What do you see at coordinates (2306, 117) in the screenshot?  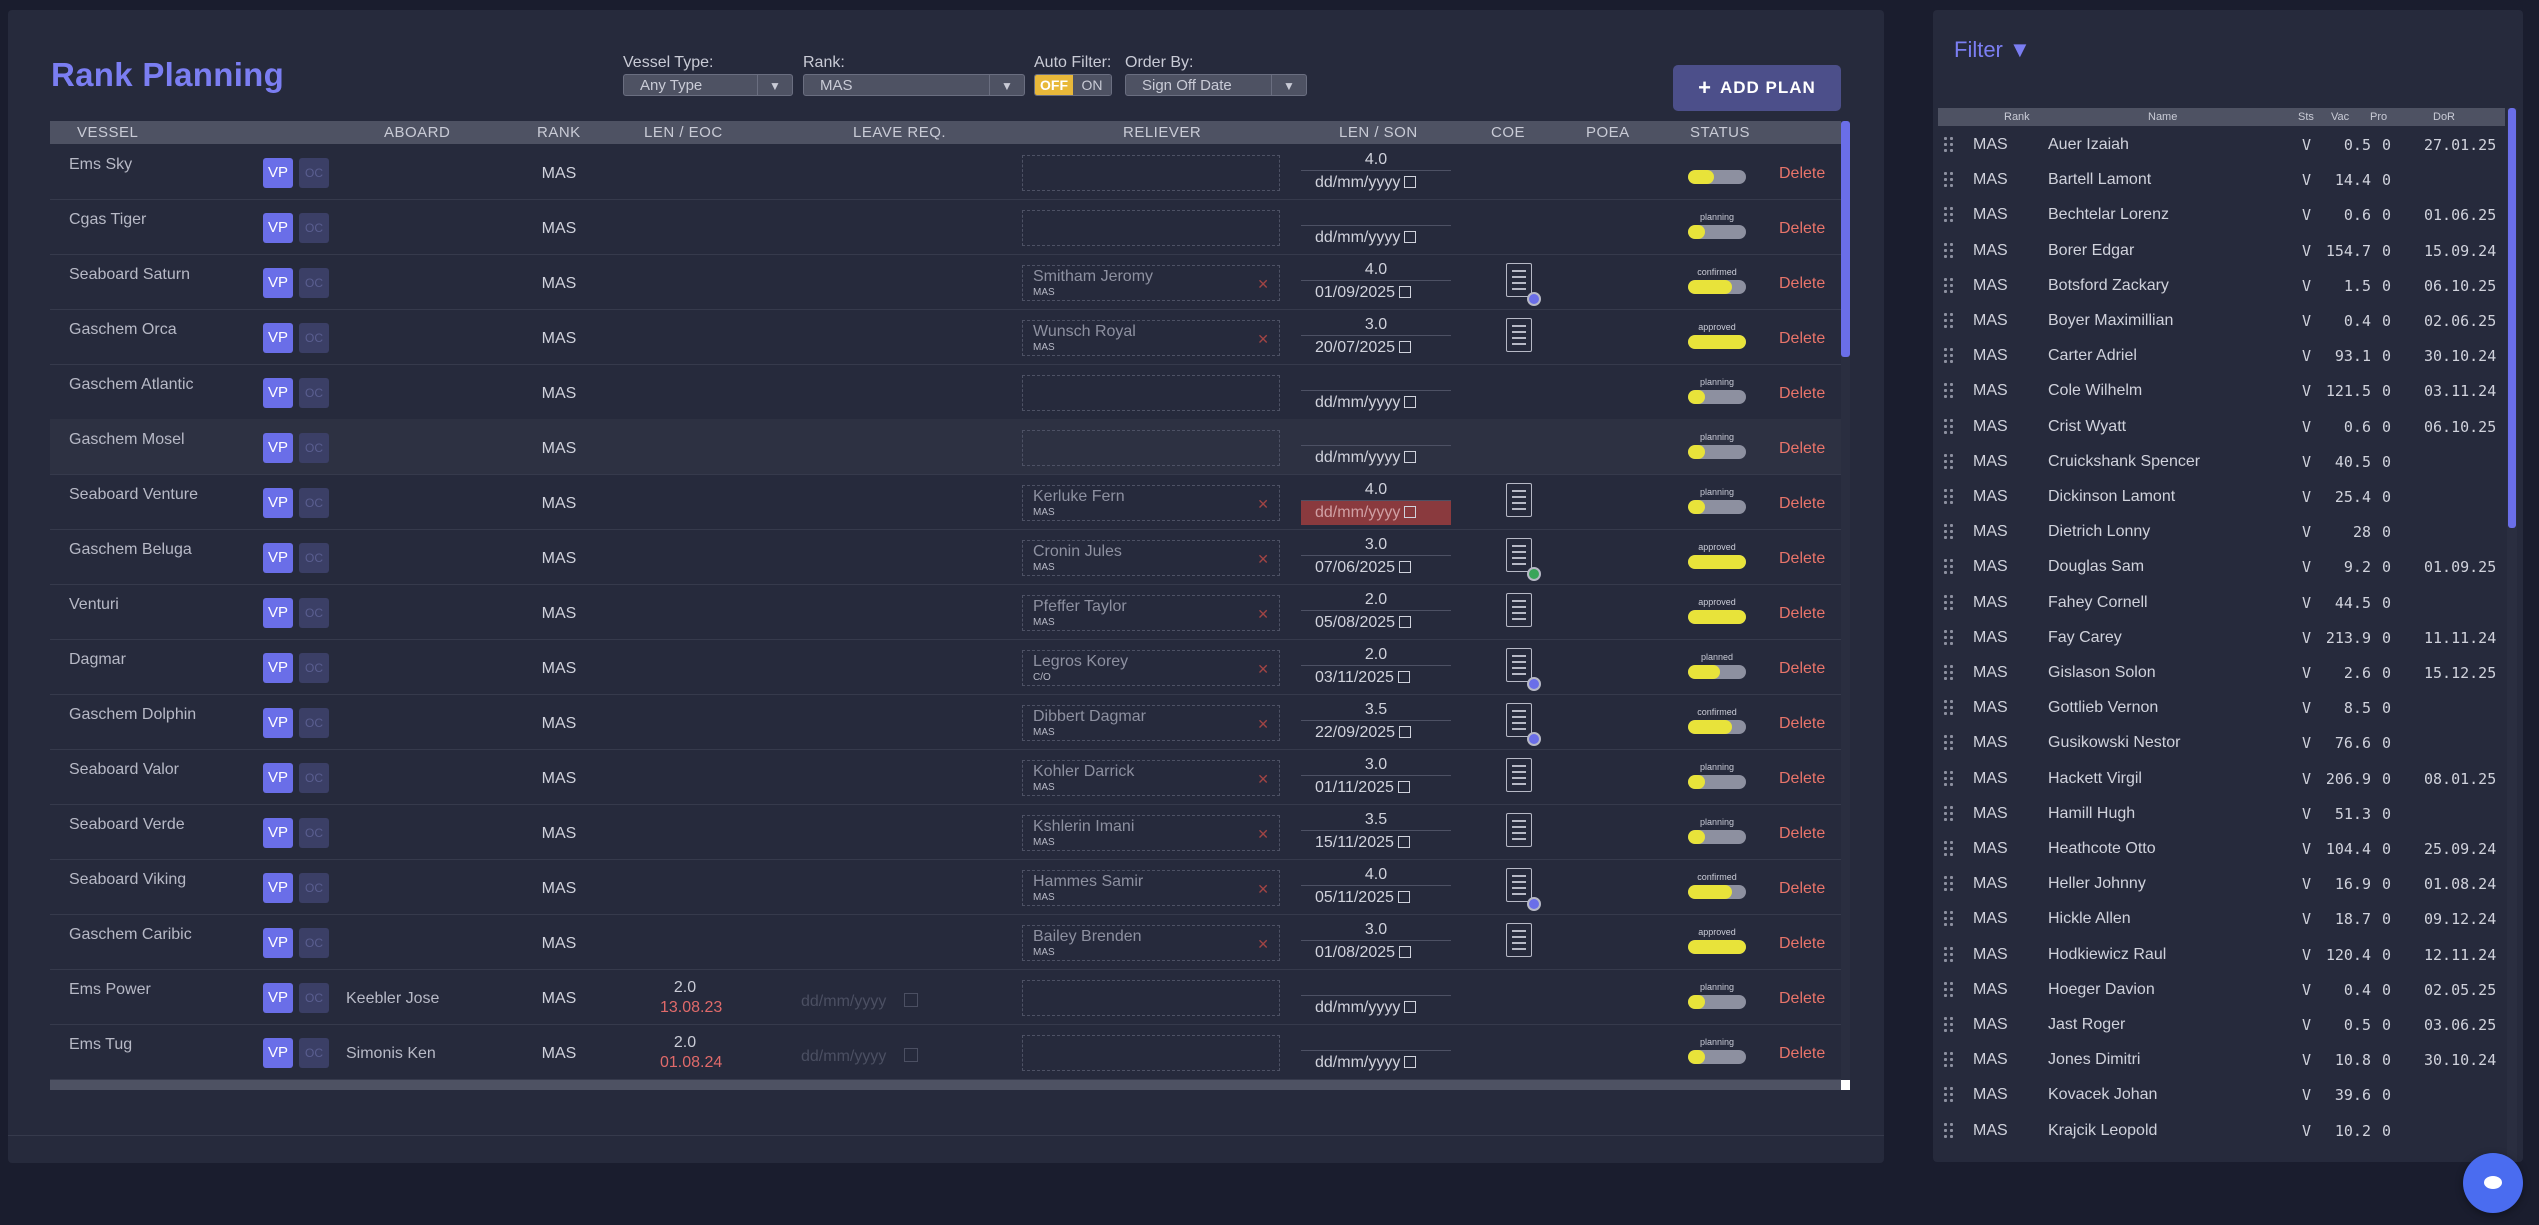 I see `header-sts: Sts` at bounding box center [2306, 117].